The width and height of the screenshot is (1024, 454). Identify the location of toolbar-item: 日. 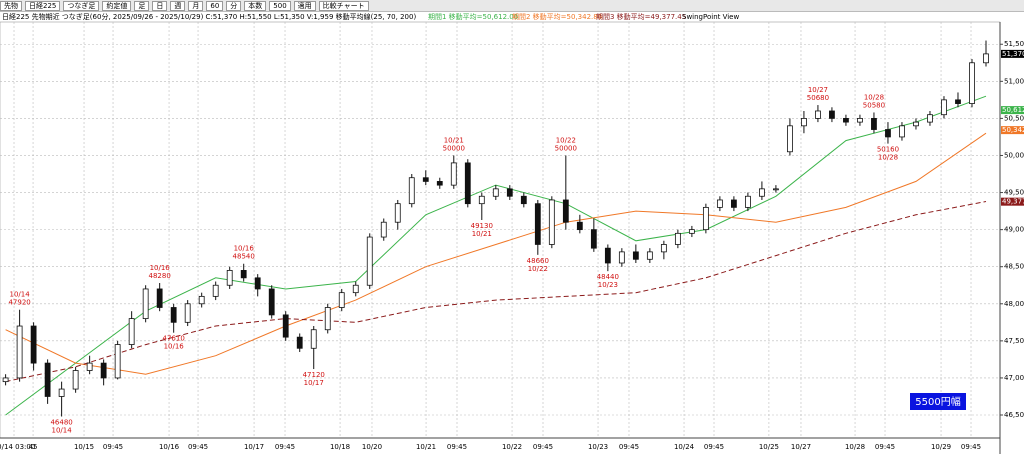
(160, 5).